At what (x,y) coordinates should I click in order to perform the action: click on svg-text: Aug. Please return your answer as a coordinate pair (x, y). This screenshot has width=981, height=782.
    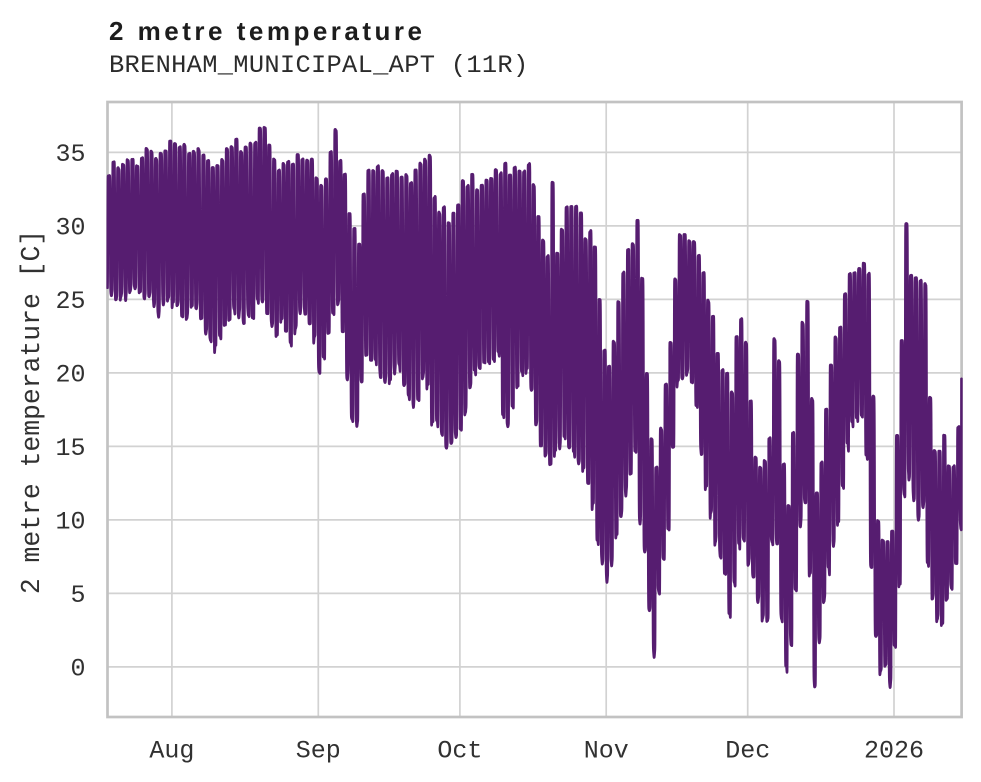
    Looking at the image, I should click on (171, 751).